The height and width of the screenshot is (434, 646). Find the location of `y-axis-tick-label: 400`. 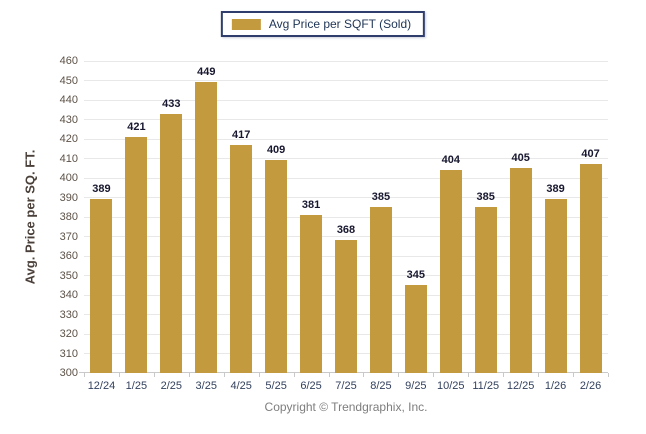

y-axis-tick-label: 400 is located at coordinates (68, 178).